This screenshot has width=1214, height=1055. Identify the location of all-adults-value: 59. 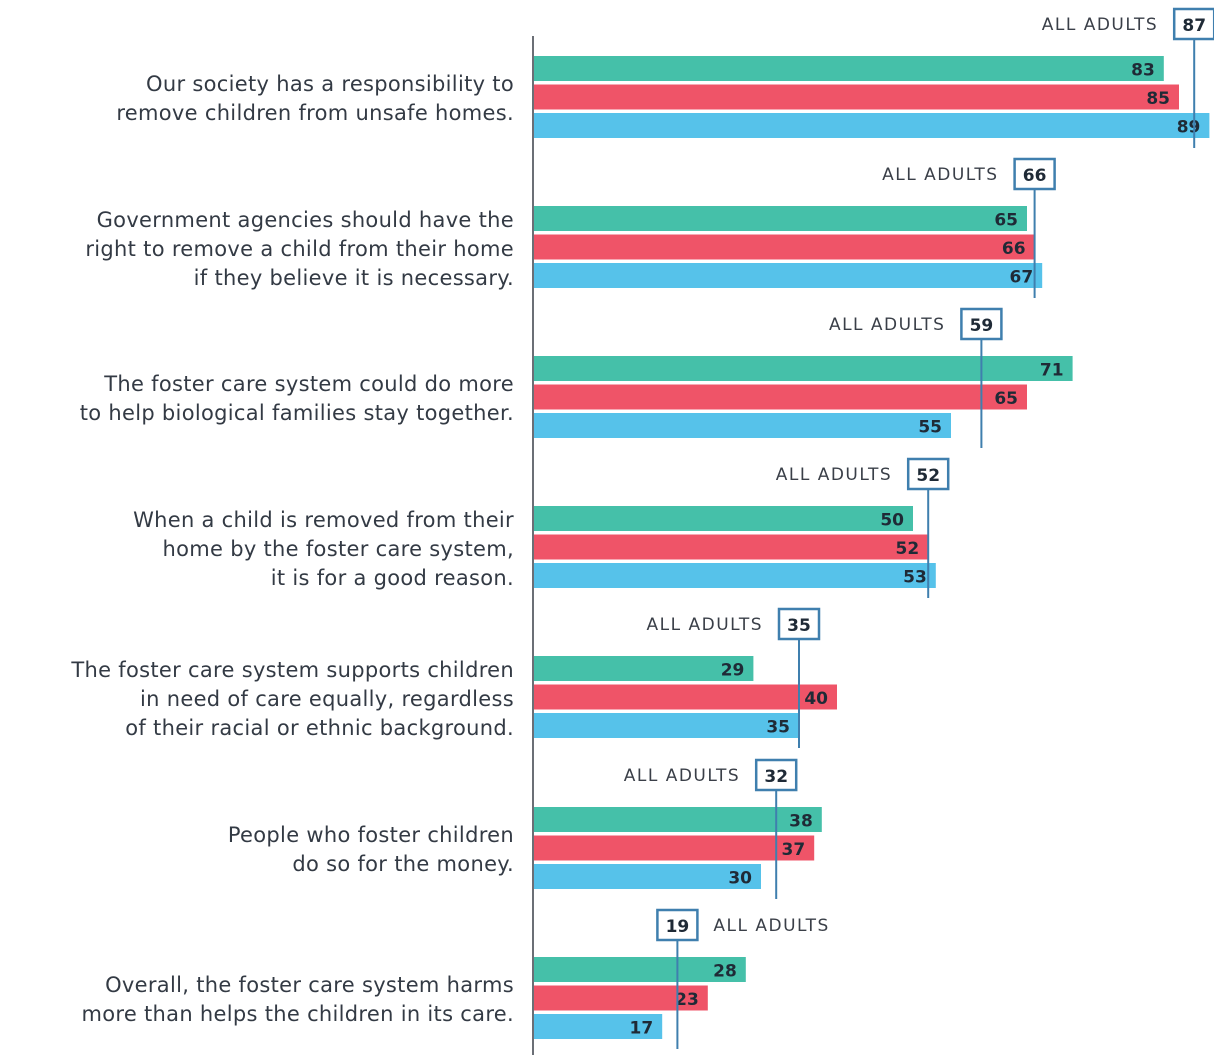
(982, 326).